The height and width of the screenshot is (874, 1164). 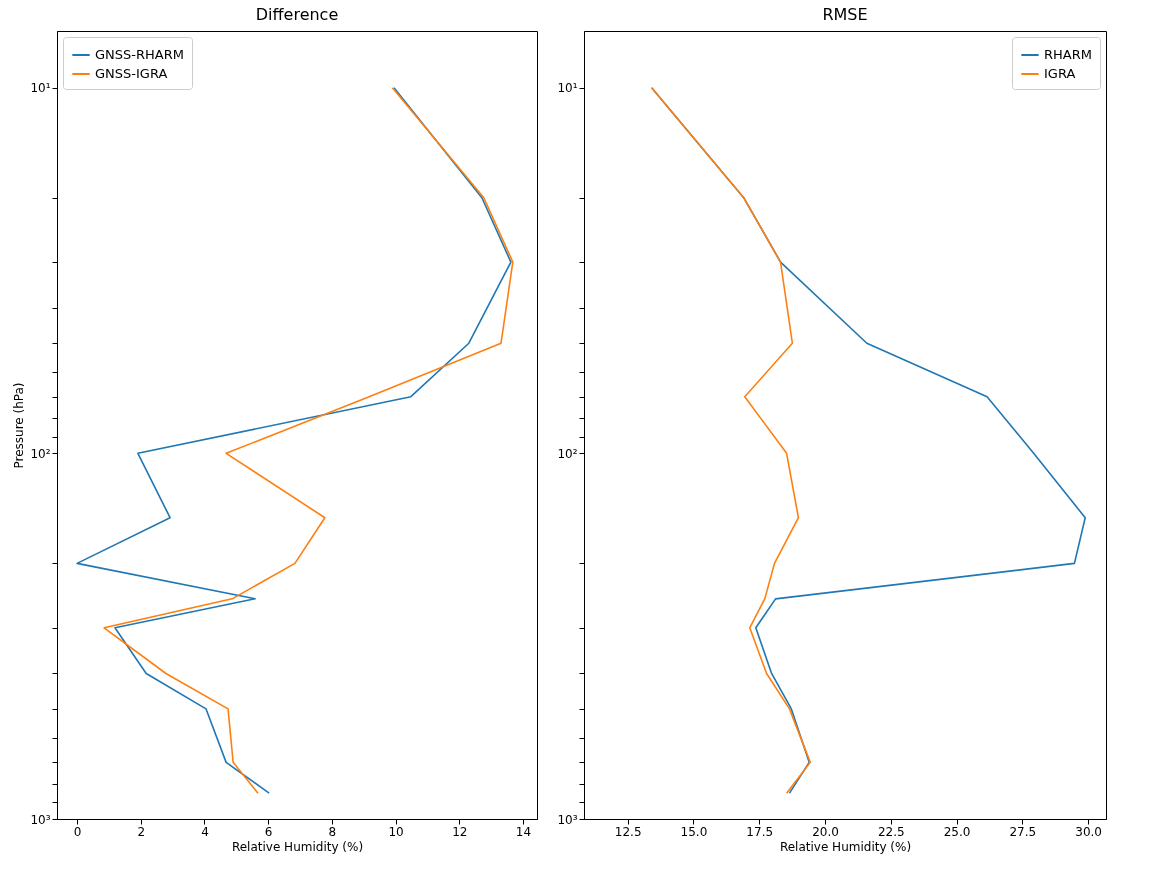 What do you see at coordinates (332, 831) in the screenshot?
I see `x-tick-label: 8` at bounding box center [332, 831].